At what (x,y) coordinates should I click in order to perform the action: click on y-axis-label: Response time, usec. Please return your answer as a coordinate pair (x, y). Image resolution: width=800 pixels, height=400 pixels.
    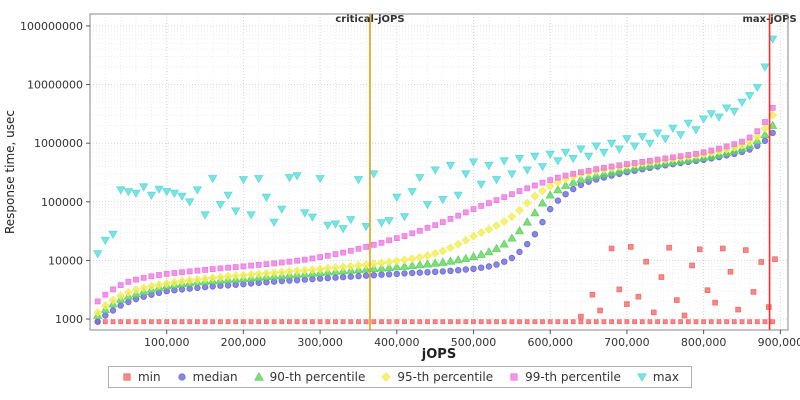
    Looking at the image, I should click on (10, 172).